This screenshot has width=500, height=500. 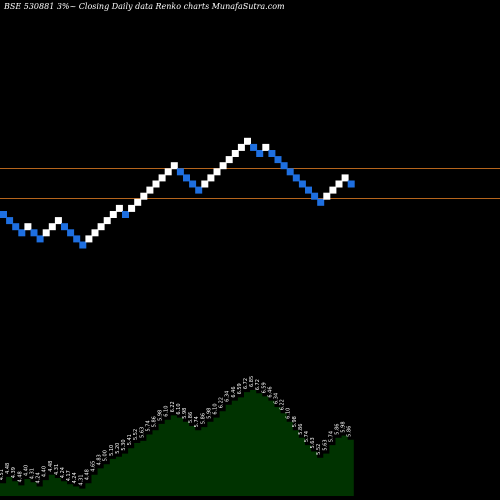 What do you see at coordinates (252, 381) in the screenshot?
I see `volume-data-label: 6.85` at bounding box center [252, 381].